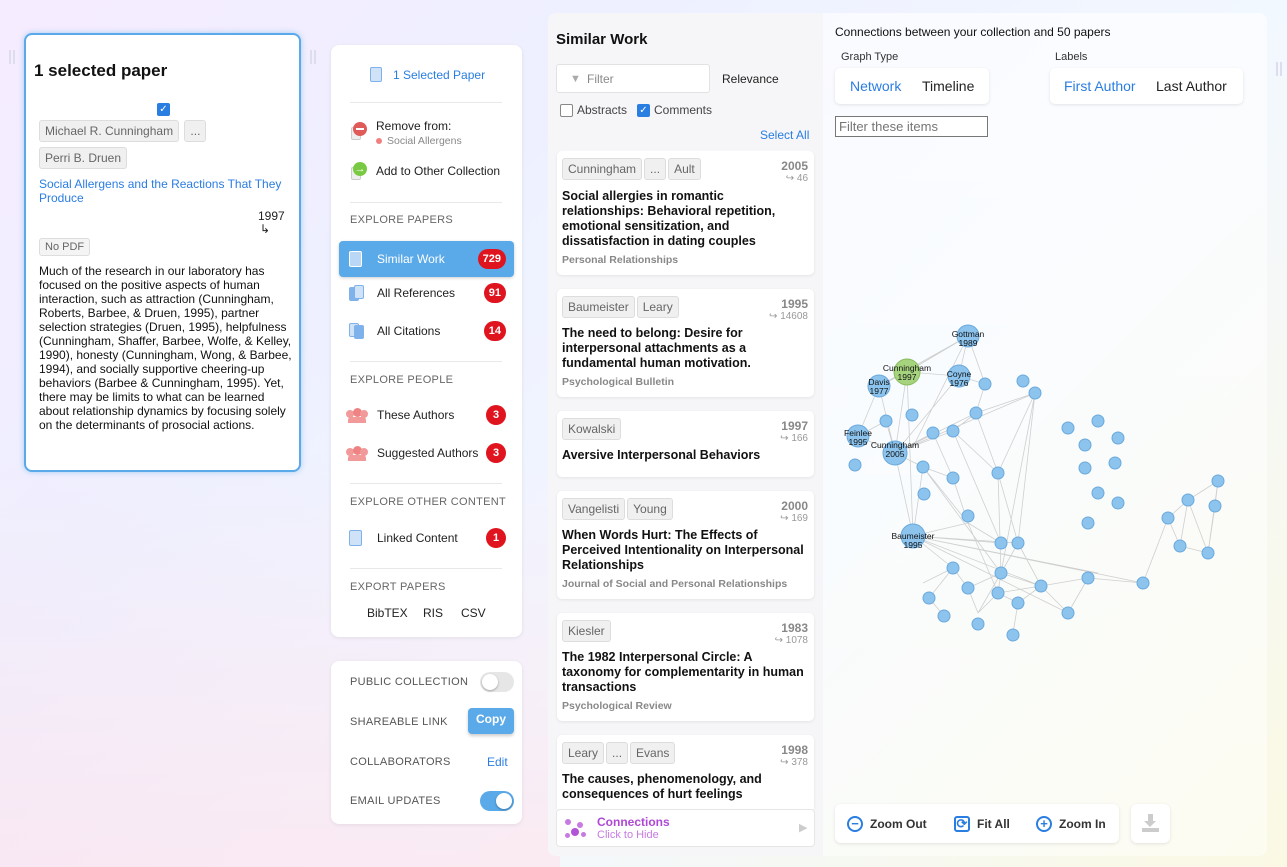  Describe the element at coordinates (1150, 823) in the screenshot. I see `download-button` at that location.